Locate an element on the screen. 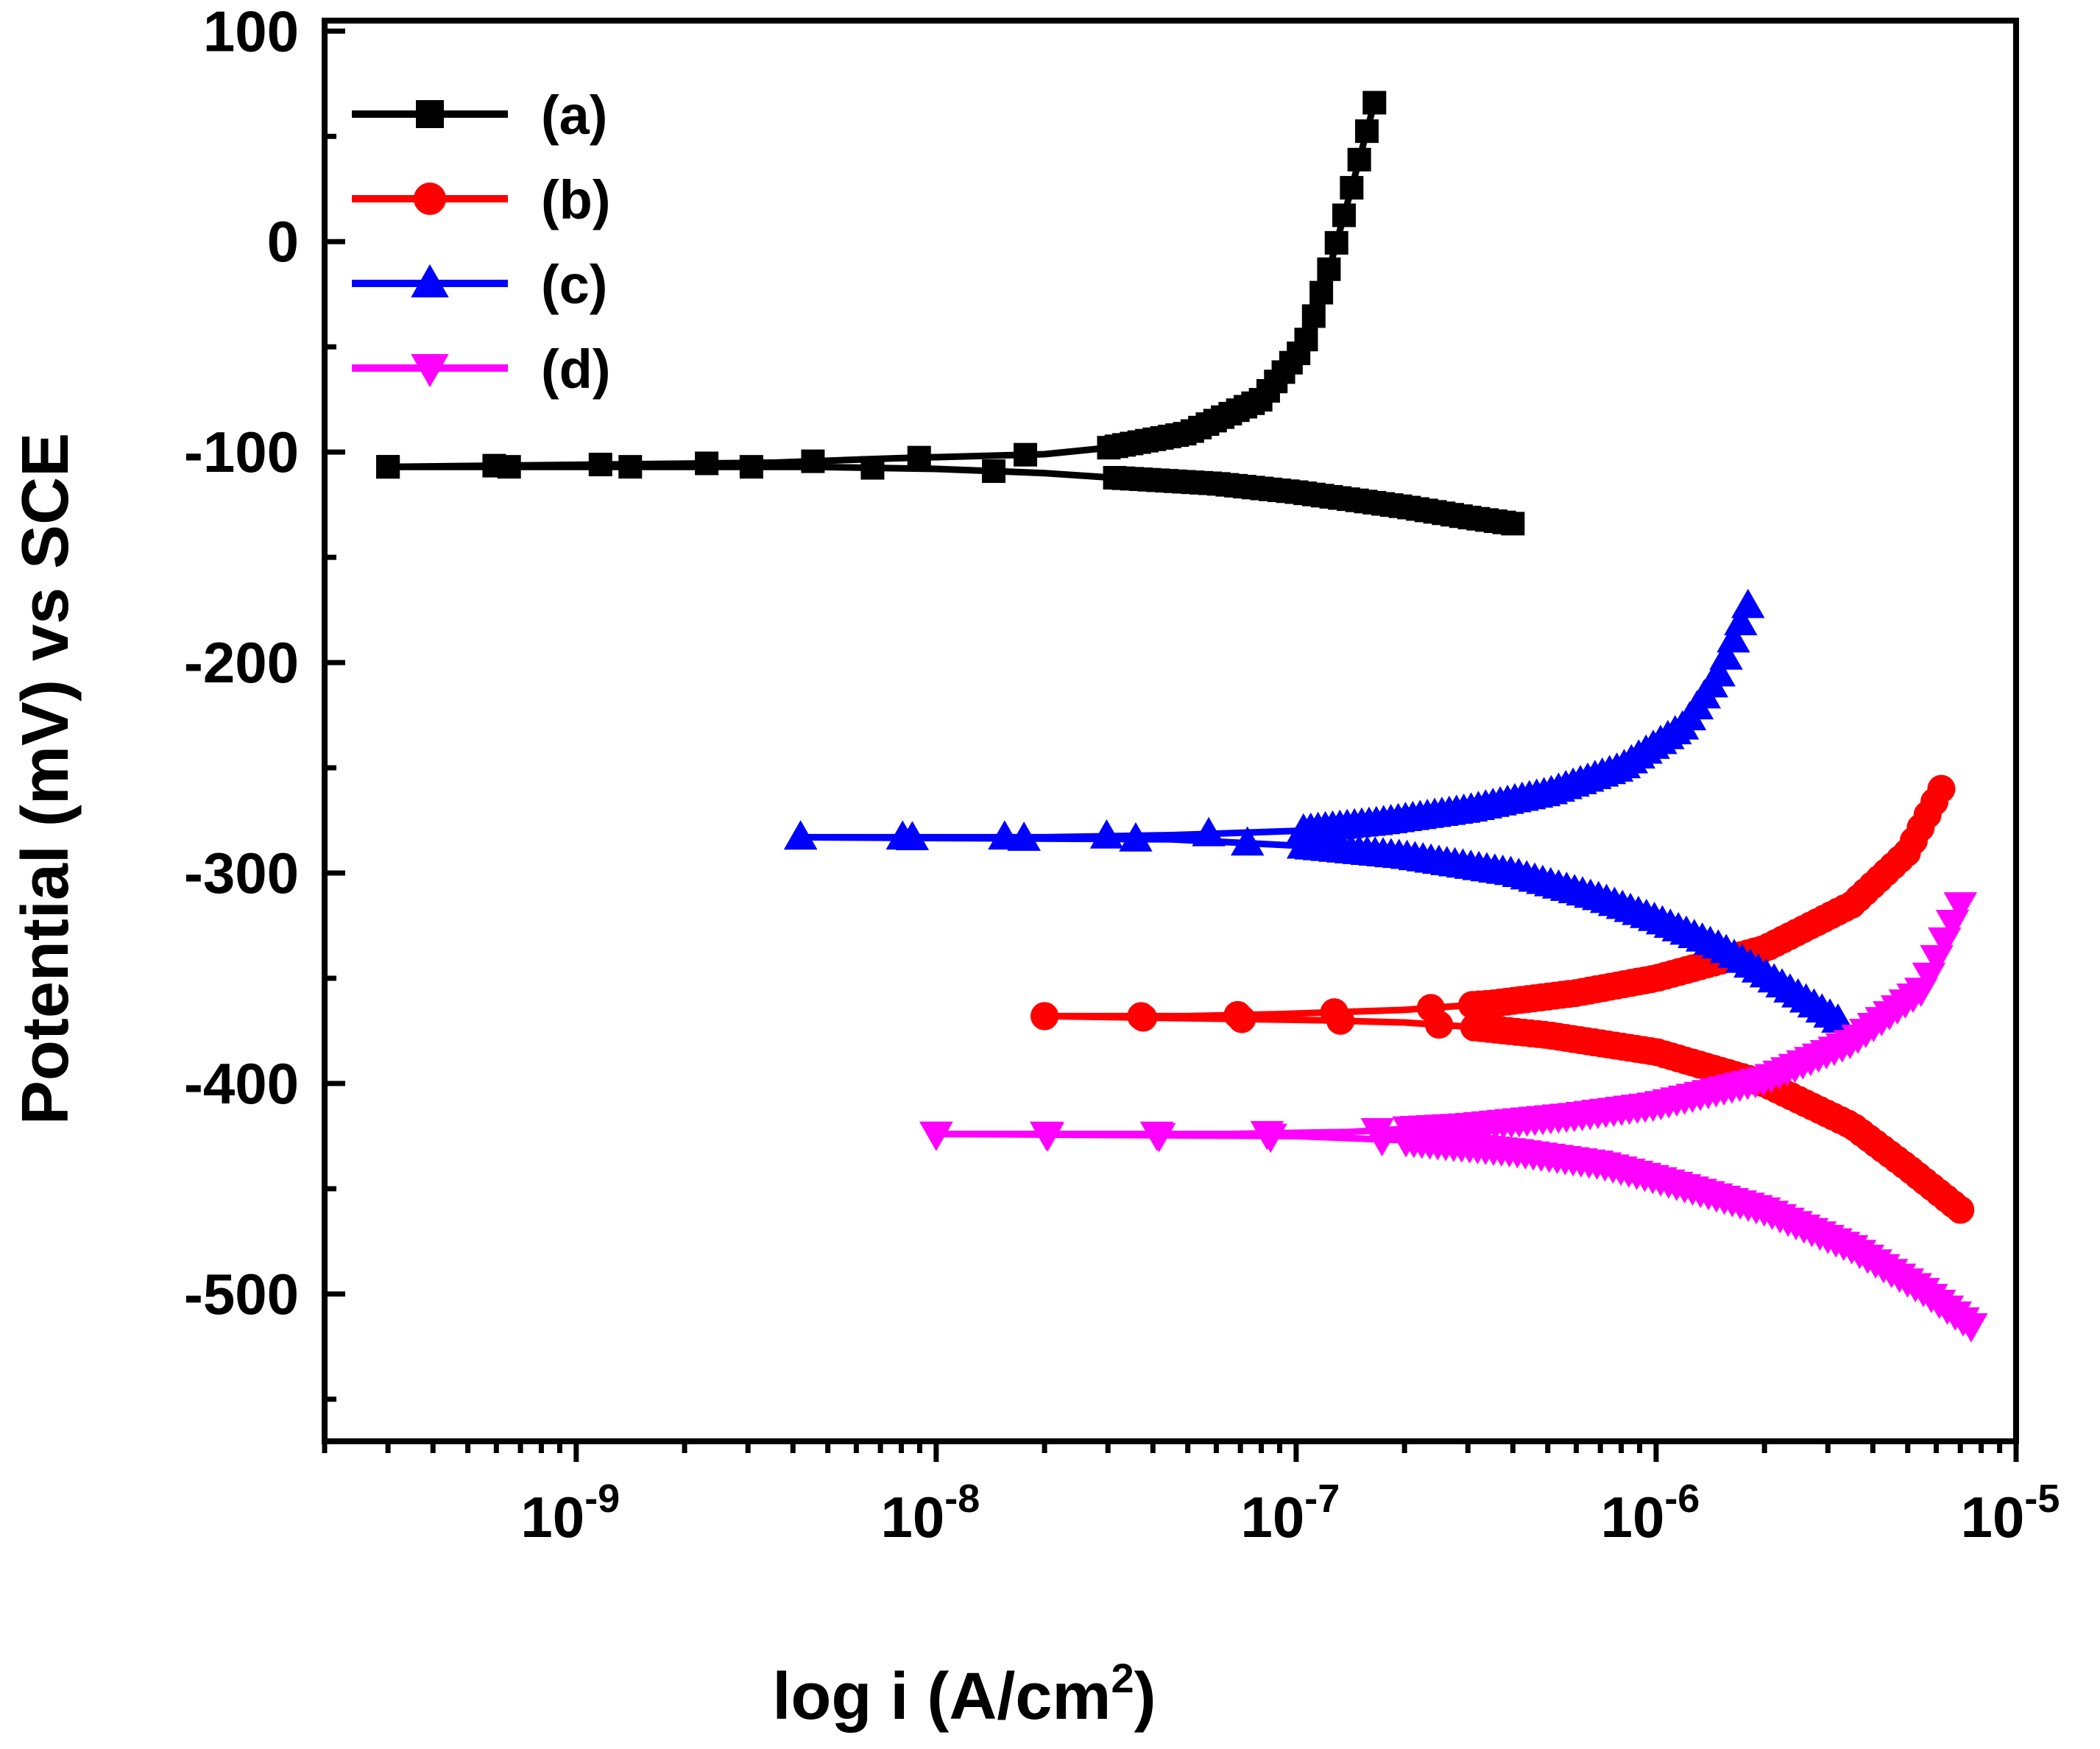  x-tick-label: 10⁻⁹ is located at coordinates (570, 1514).